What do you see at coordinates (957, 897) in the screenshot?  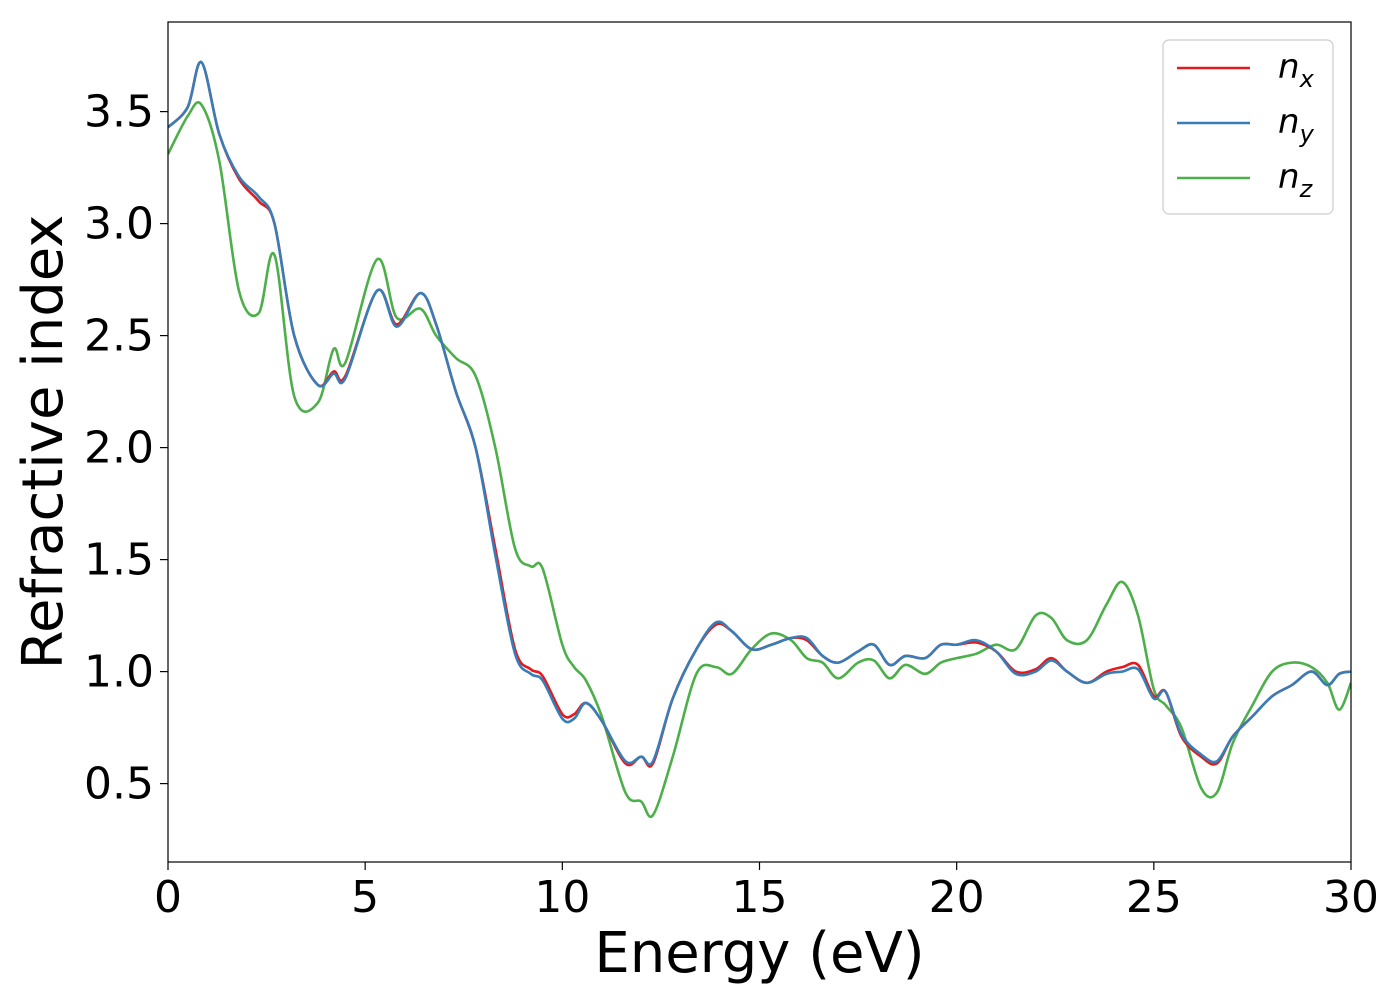 I see `x-tick-label: 20` at bounding box center [957, 897].